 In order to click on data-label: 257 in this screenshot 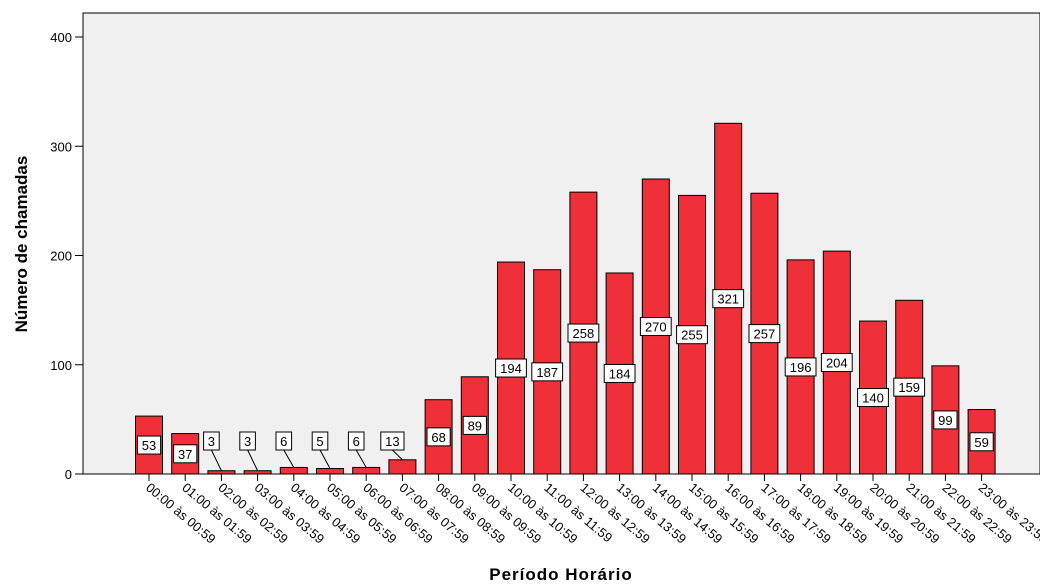, I will do `click(765, 334)`.